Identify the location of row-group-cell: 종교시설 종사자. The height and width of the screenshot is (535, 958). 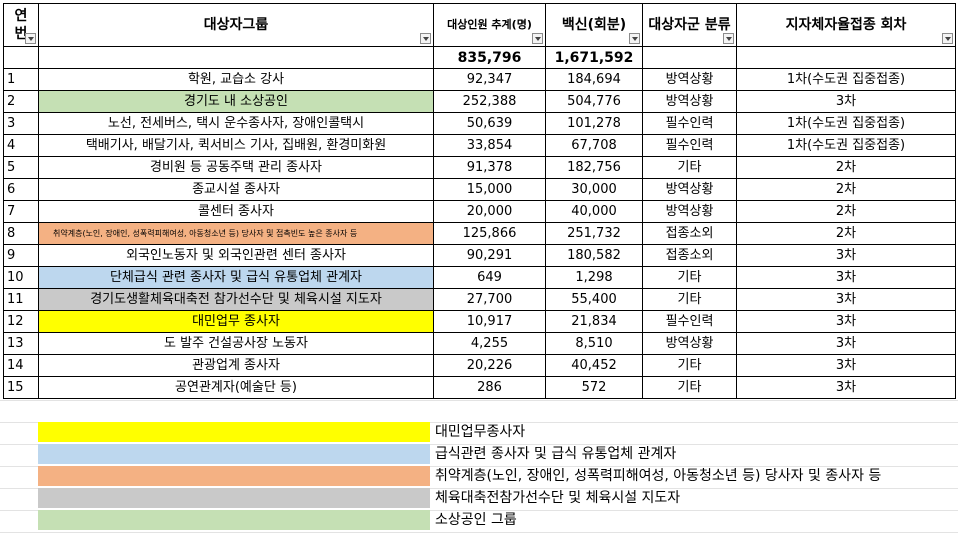
(236, 189).